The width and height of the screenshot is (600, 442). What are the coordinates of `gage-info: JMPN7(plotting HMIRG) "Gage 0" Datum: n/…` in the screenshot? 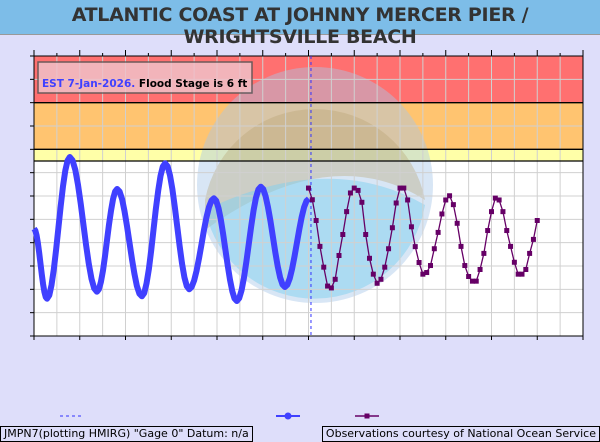 It's located at (126, 434).